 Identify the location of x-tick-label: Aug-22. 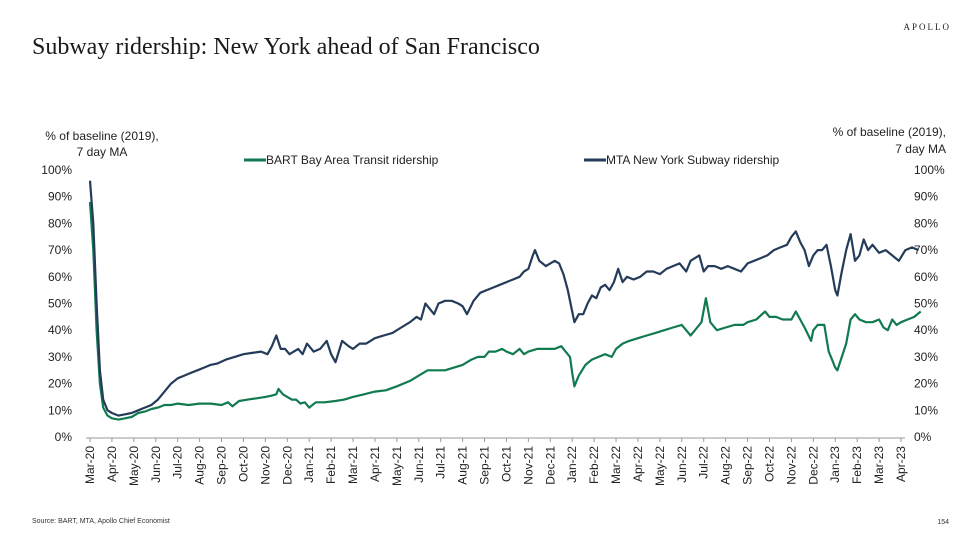
(726, 465).